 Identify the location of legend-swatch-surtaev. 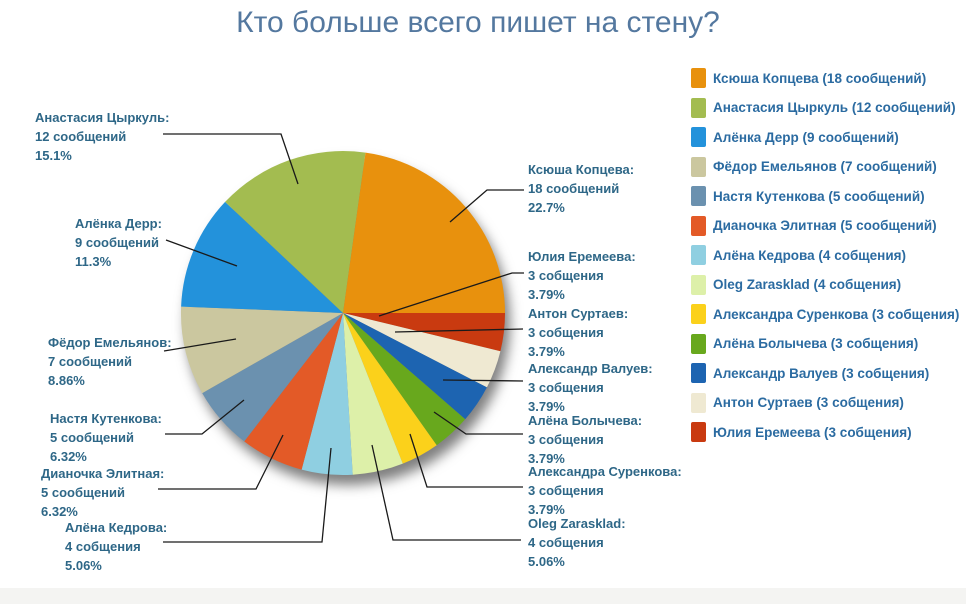
(698, 402).